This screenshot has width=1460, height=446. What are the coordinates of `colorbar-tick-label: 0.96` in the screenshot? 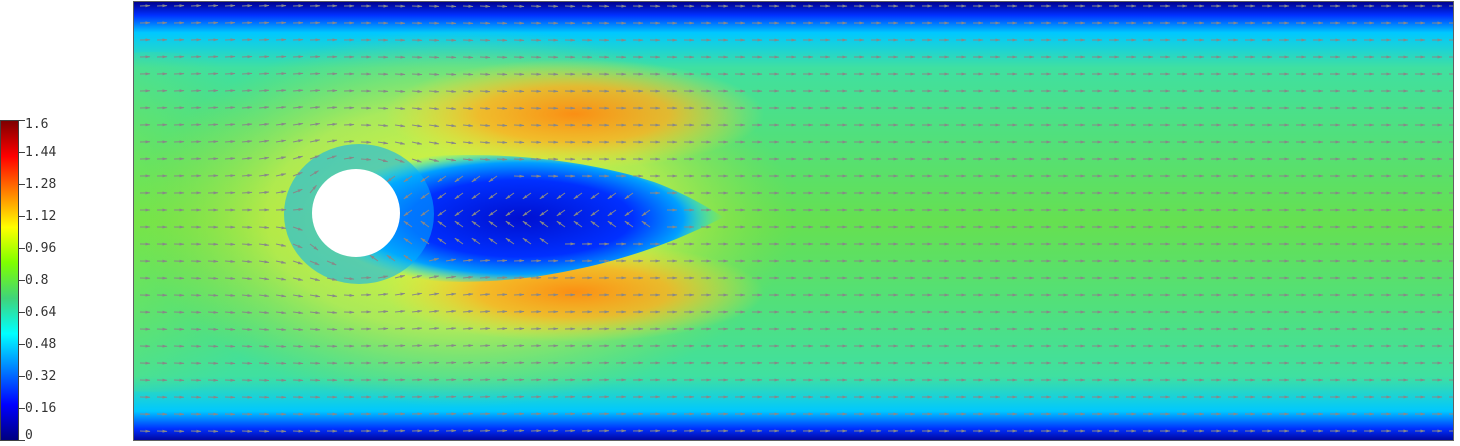 It's located at (41, 248).